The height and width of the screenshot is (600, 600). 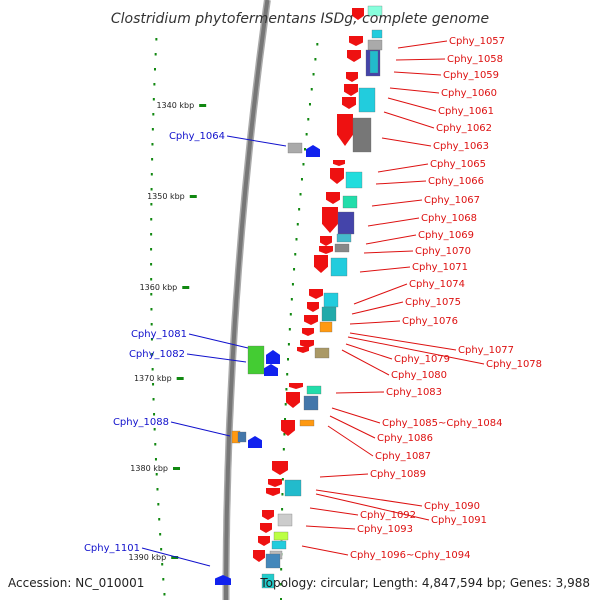 I want to click on reverse-gene-label: Cphy_1093, so click(x=385, y=529).